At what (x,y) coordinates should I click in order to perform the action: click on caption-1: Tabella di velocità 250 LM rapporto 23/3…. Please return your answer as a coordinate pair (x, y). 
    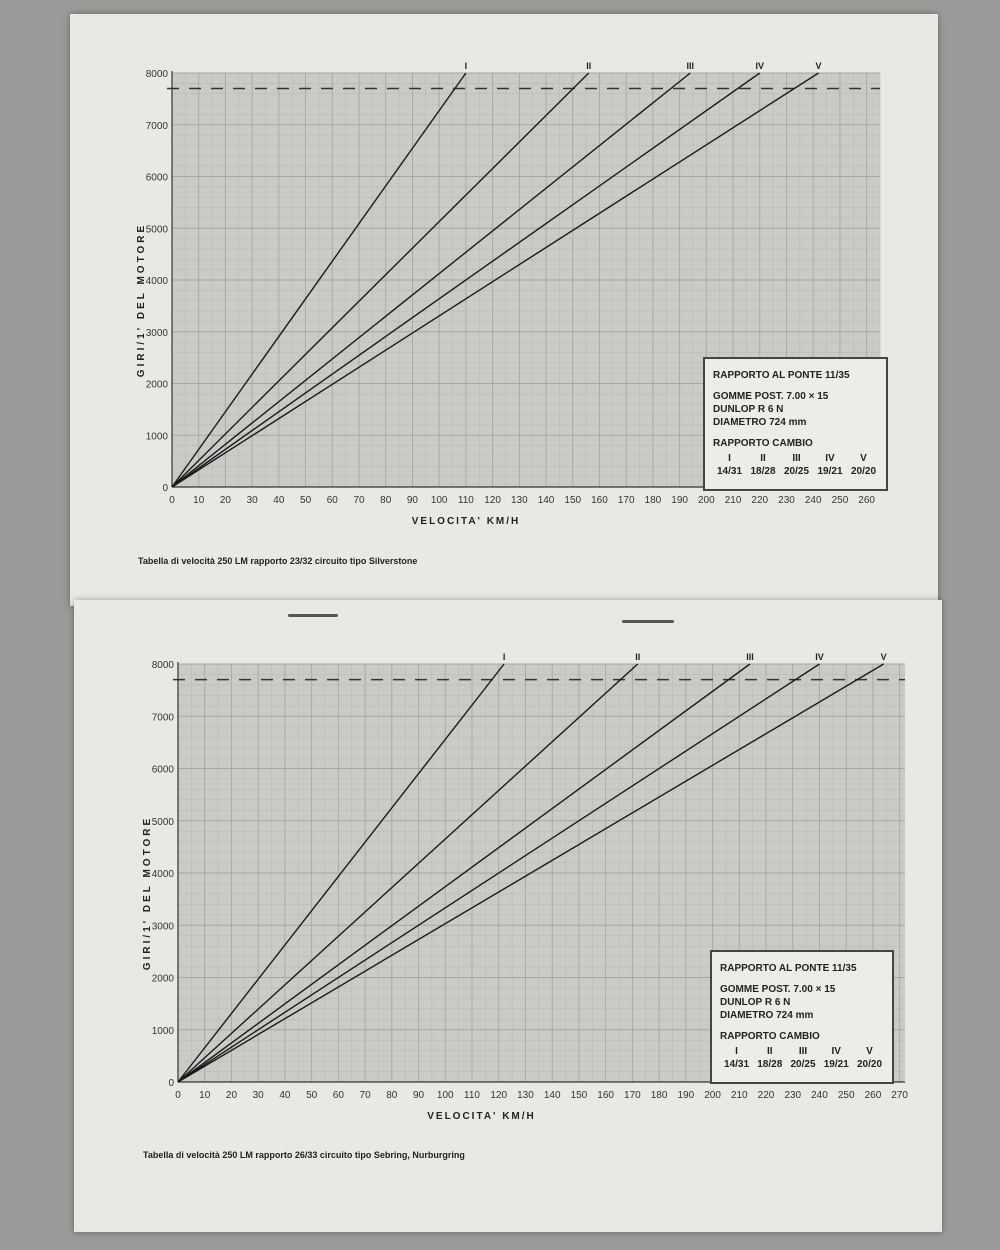
    Looking at the image, I should click on (278, 561).